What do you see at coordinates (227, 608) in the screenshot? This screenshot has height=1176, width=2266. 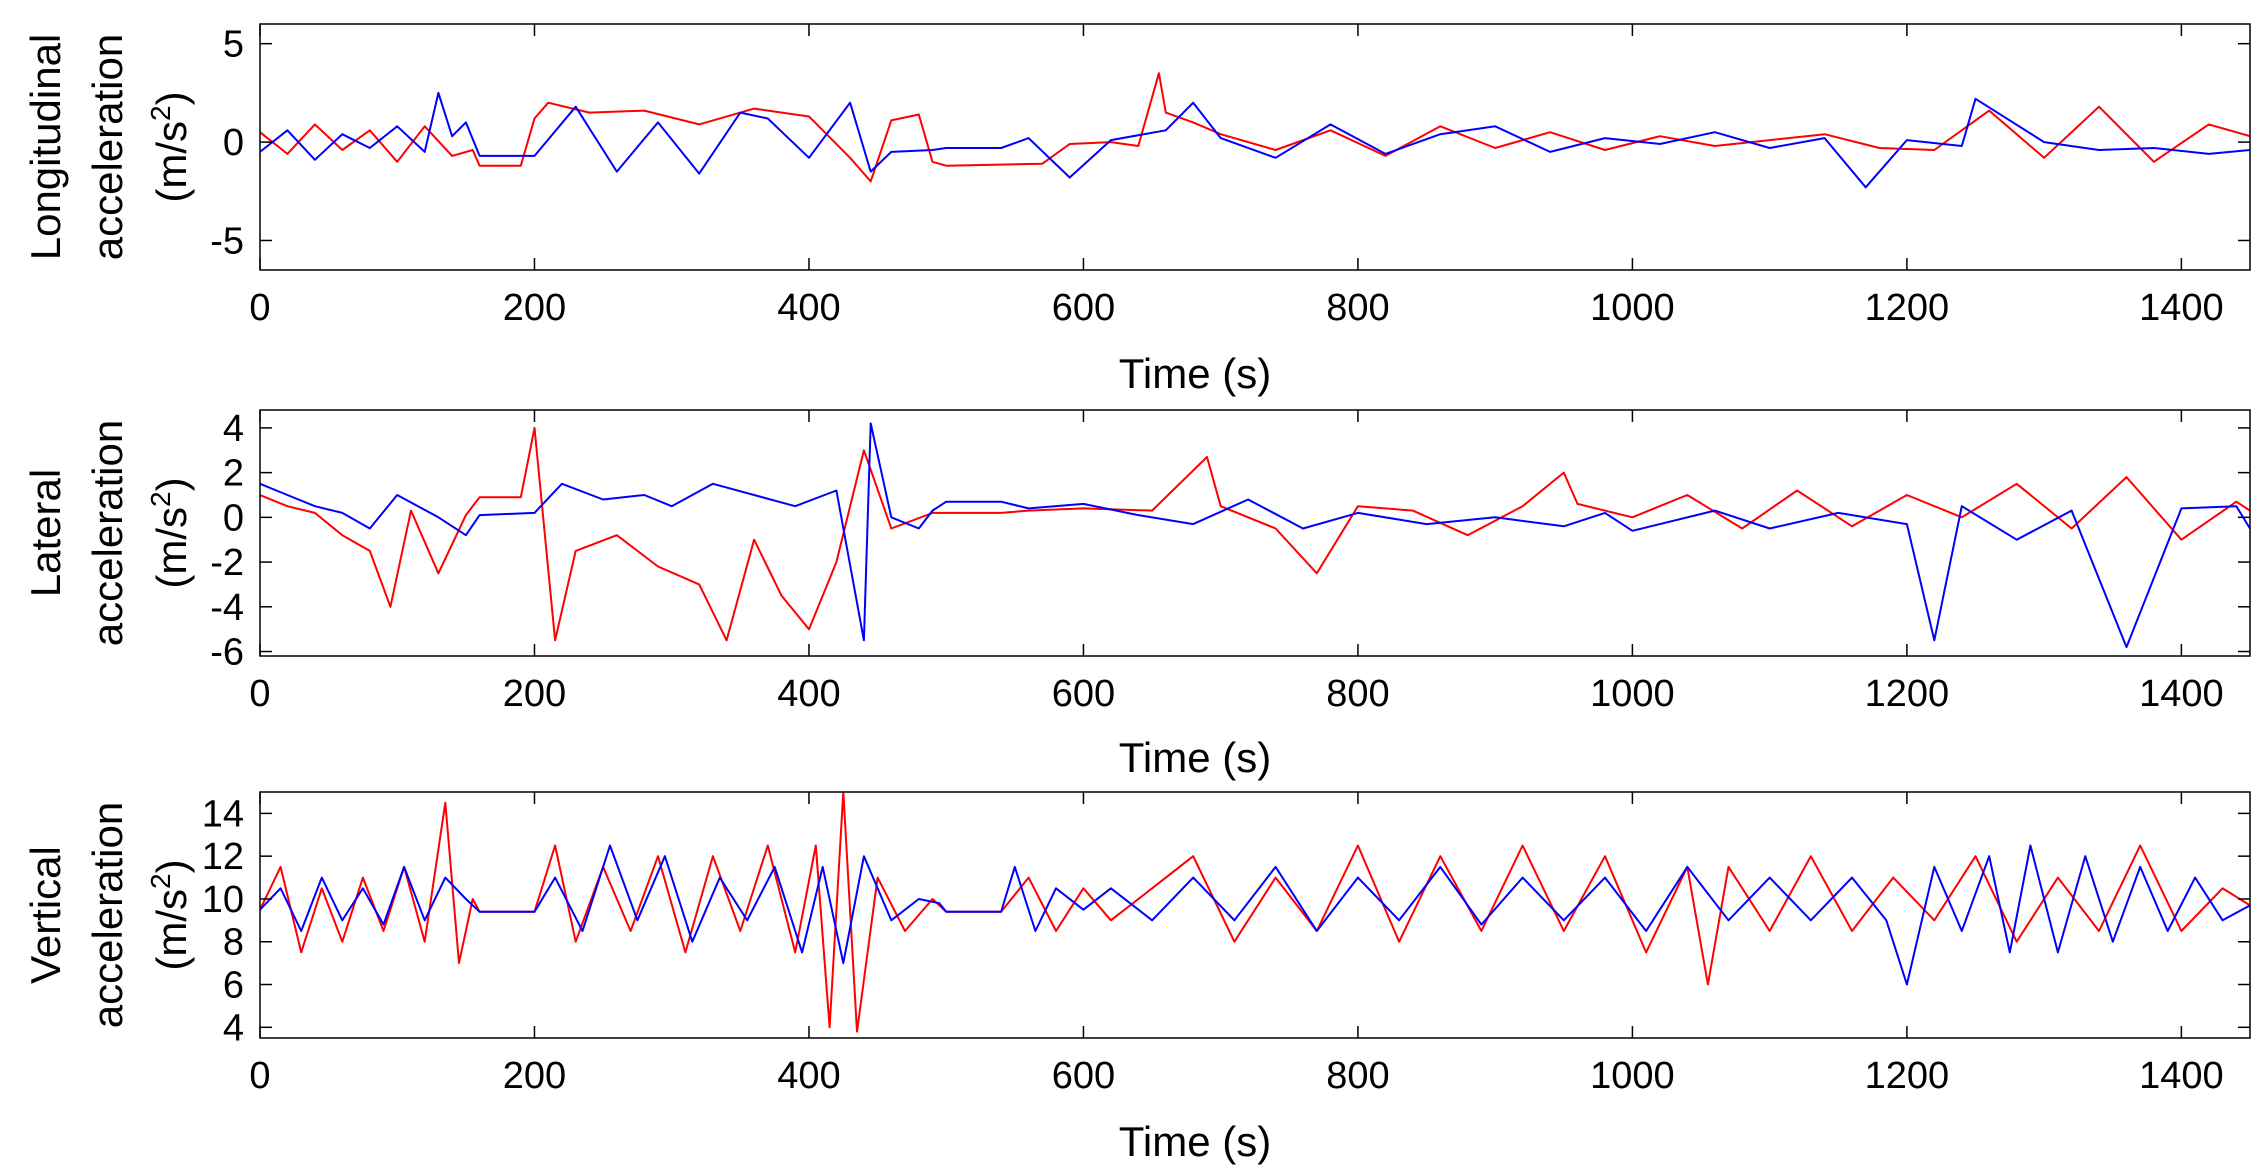 I see `y-tick-label: -4` at bounding box center [227, 608].